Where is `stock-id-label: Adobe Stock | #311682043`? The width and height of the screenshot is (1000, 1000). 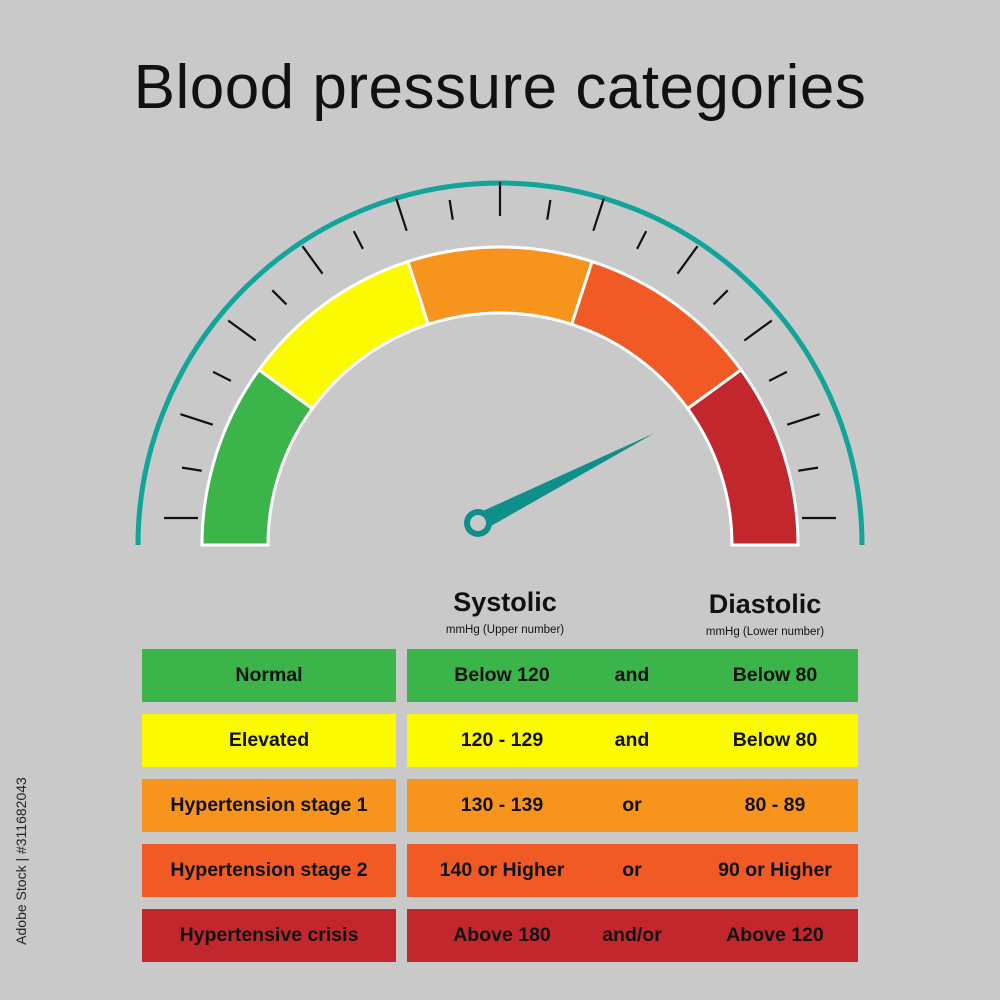
stock-id-label: Adobe Stock | #311682043 is located at coordinates (21, 861).